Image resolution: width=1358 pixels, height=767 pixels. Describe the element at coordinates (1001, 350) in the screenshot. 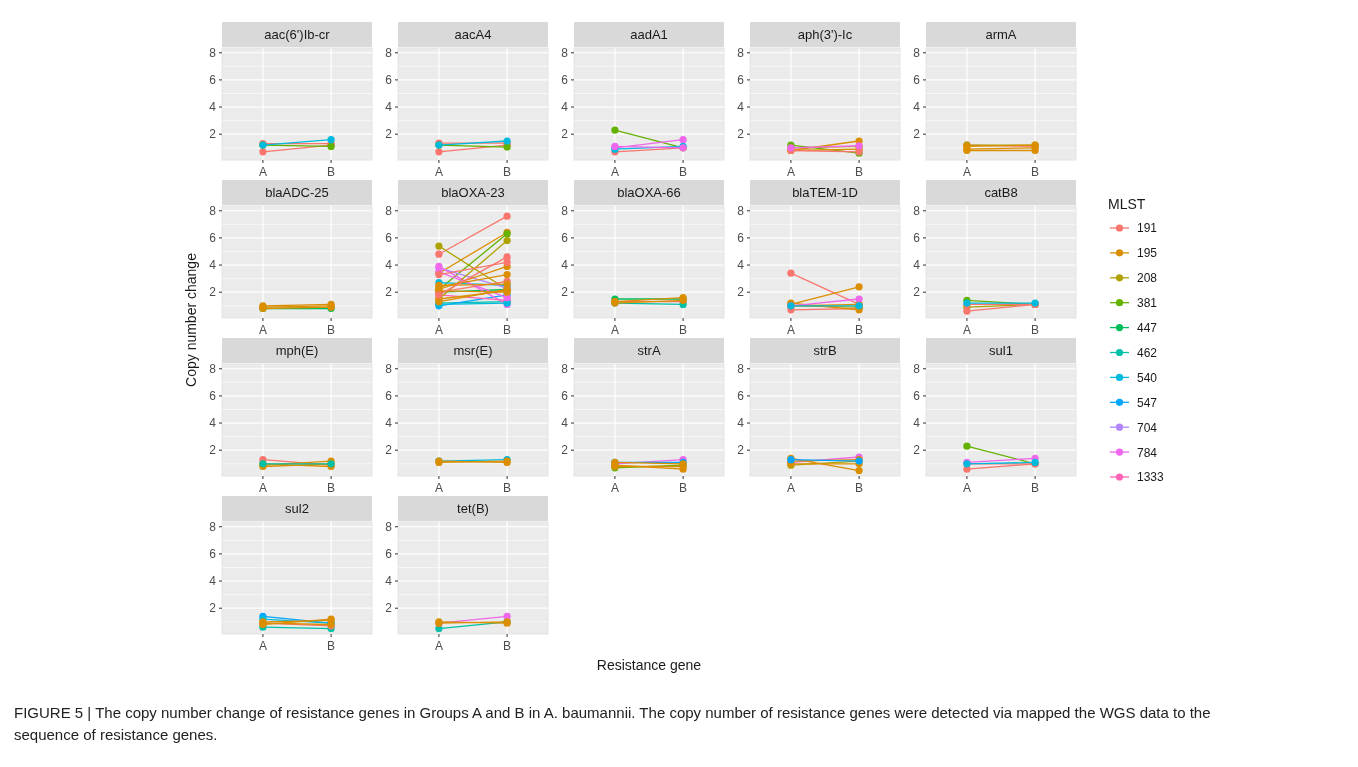

I see `chart-title: sul1` at that location.